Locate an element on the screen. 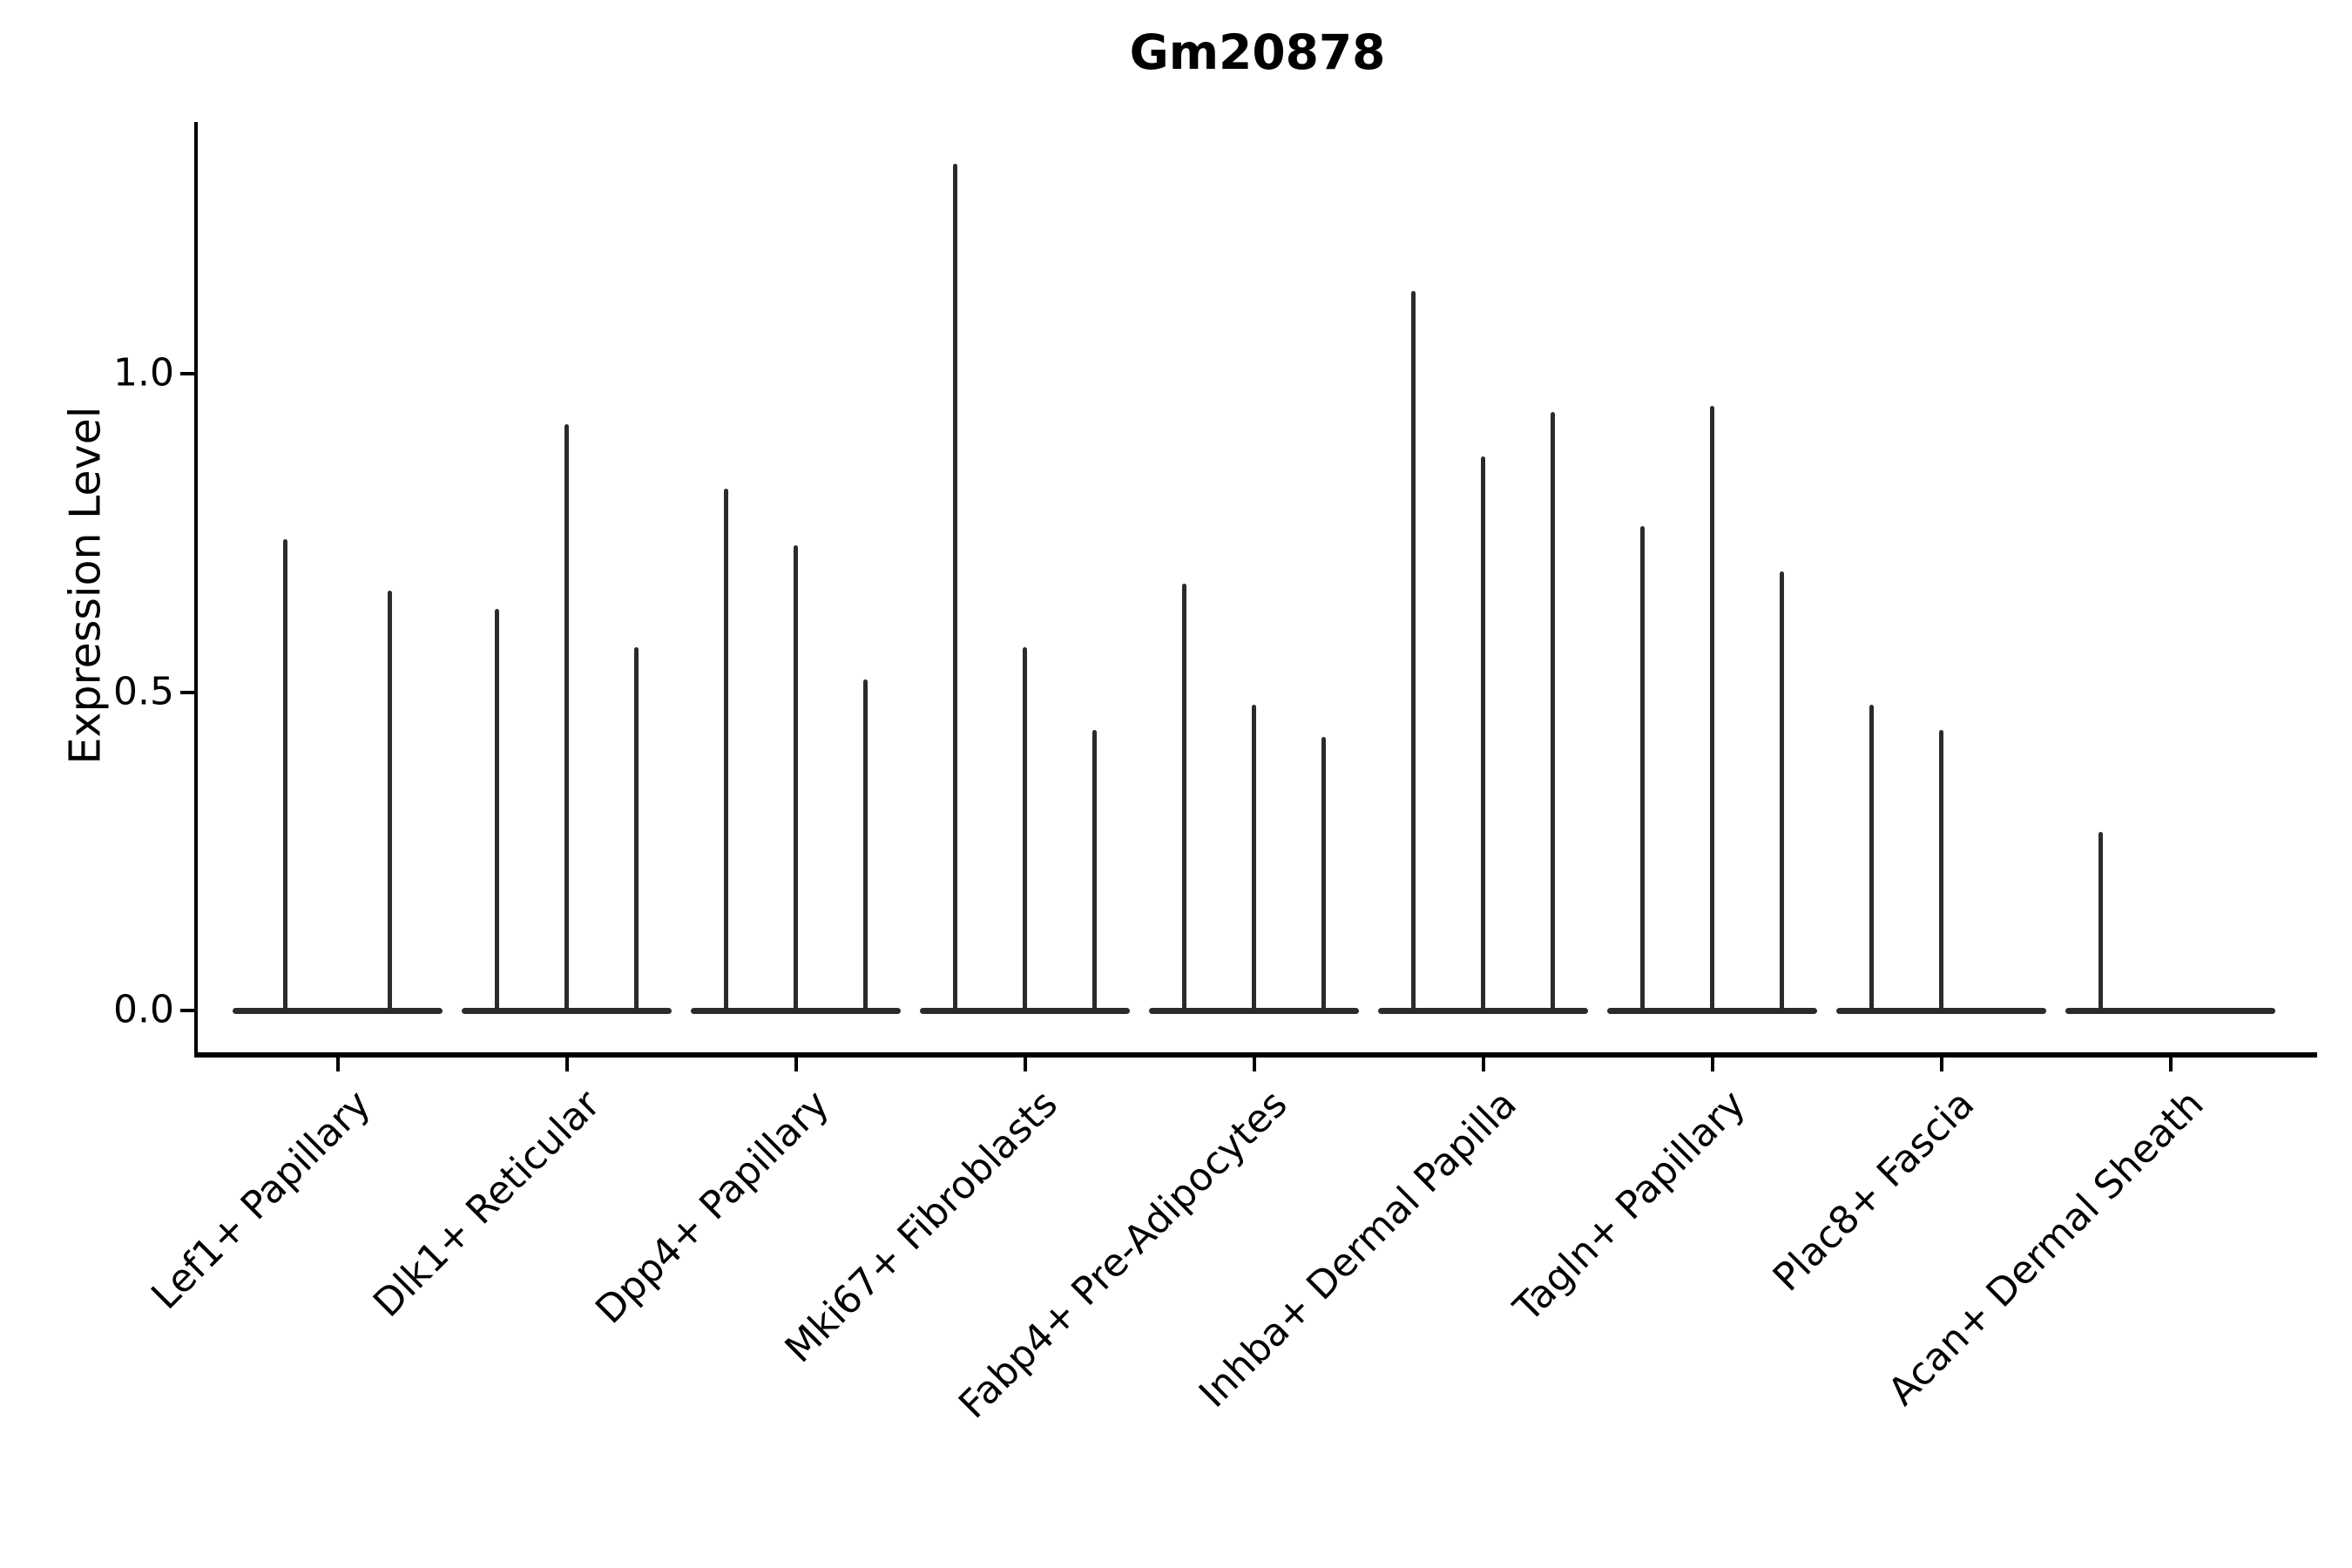  x-tick-label: Tagln+ Papillary is located at coordinates (1629, 1206).